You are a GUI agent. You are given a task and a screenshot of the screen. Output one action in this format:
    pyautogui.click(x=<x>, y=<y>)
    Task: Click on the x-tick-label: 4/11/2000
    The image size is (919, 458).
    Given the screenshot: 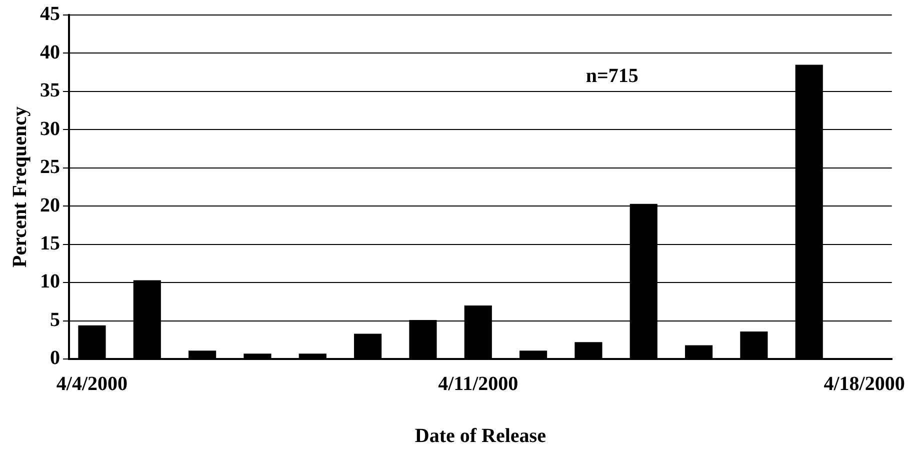 What is the action you would take?
    pyautogui.click(x=478, y=384)
    